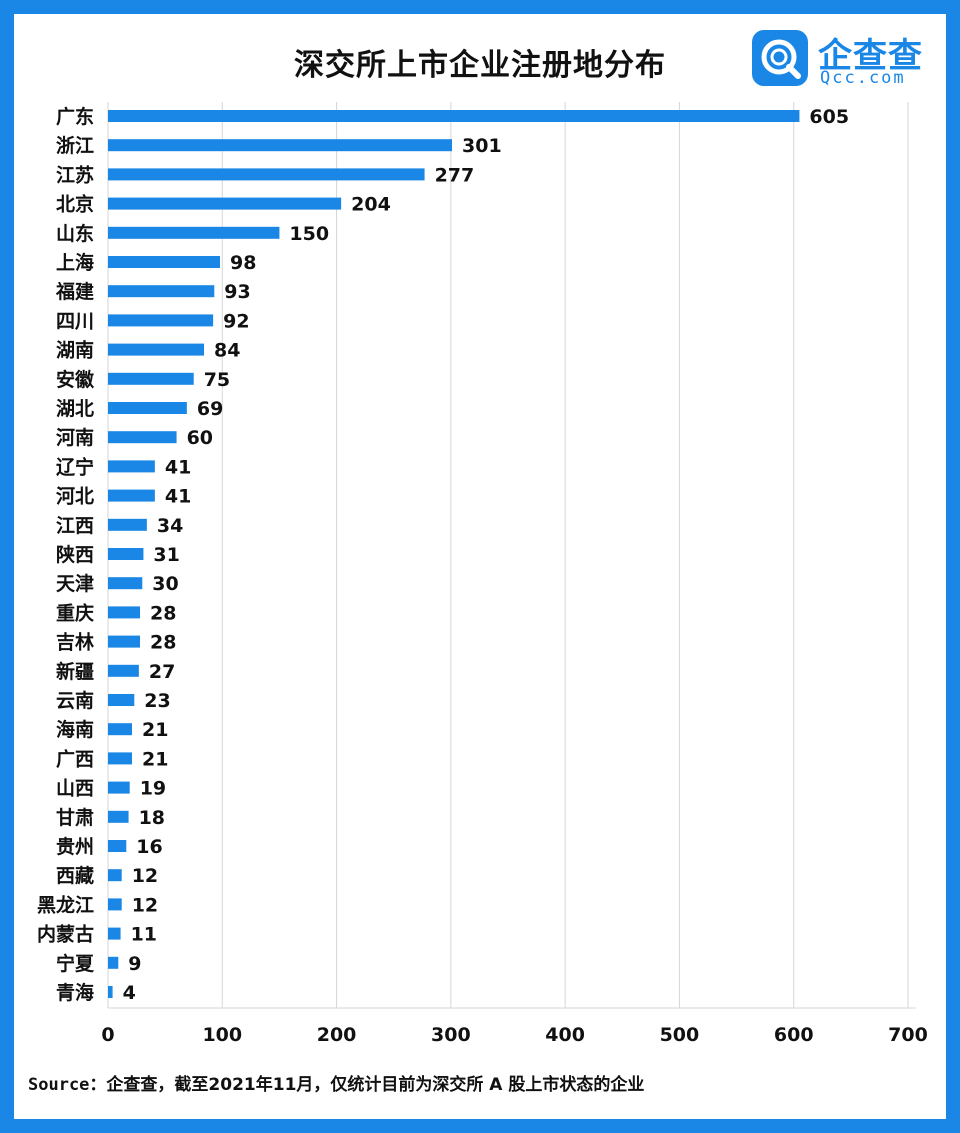  Describe the element at coordinates (863, 78) in the screenshot. I see `brand-domain: Qcc.com` at that location.